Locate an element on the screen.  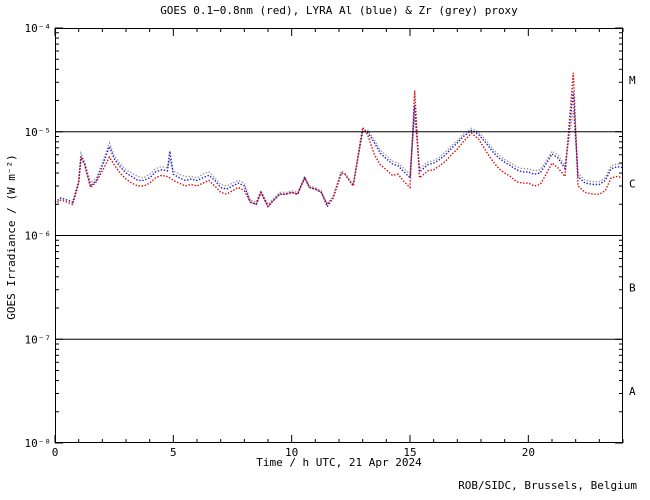
y-tick-label: 10⁻⁸ is located at coordinates (38, 443).